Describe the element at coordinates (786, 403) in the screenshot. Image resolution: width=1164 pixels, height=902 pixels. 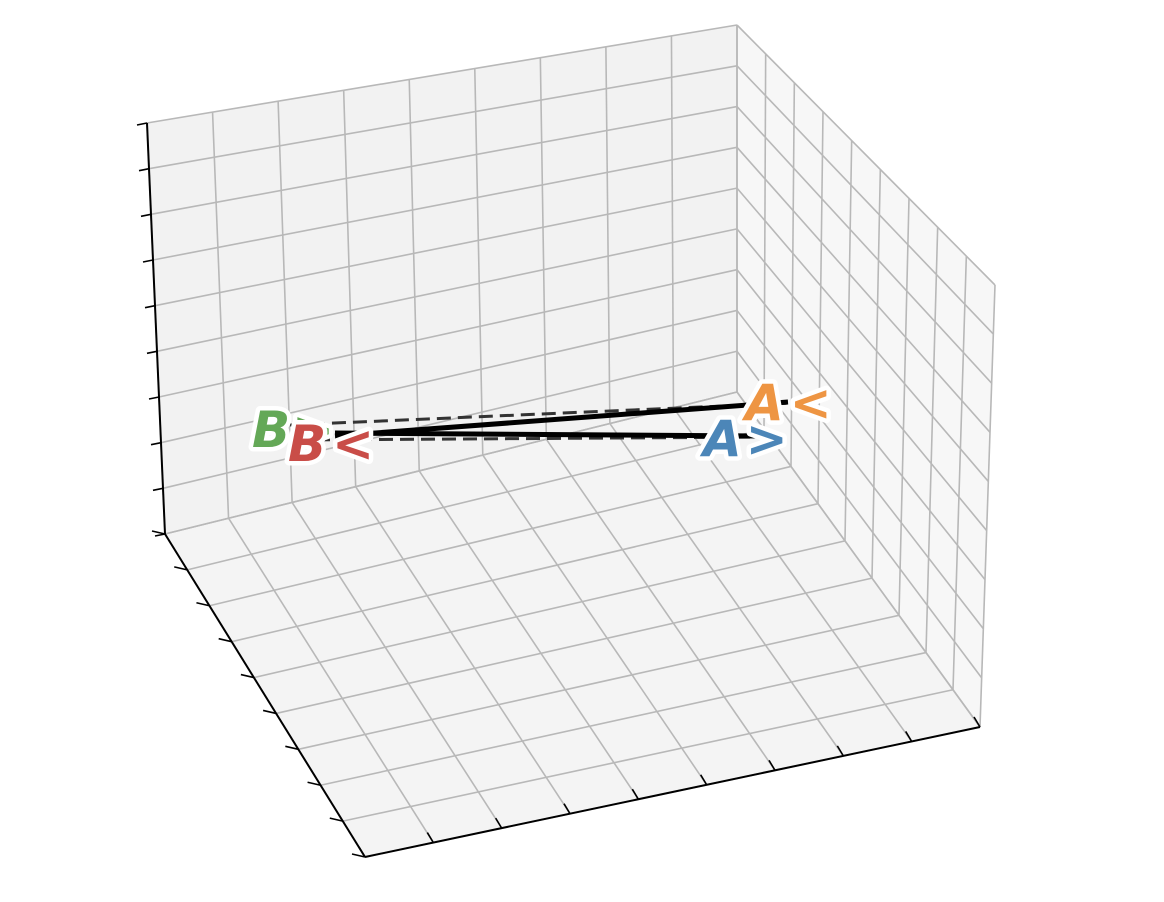
I see `label-orange: A <` at that location.